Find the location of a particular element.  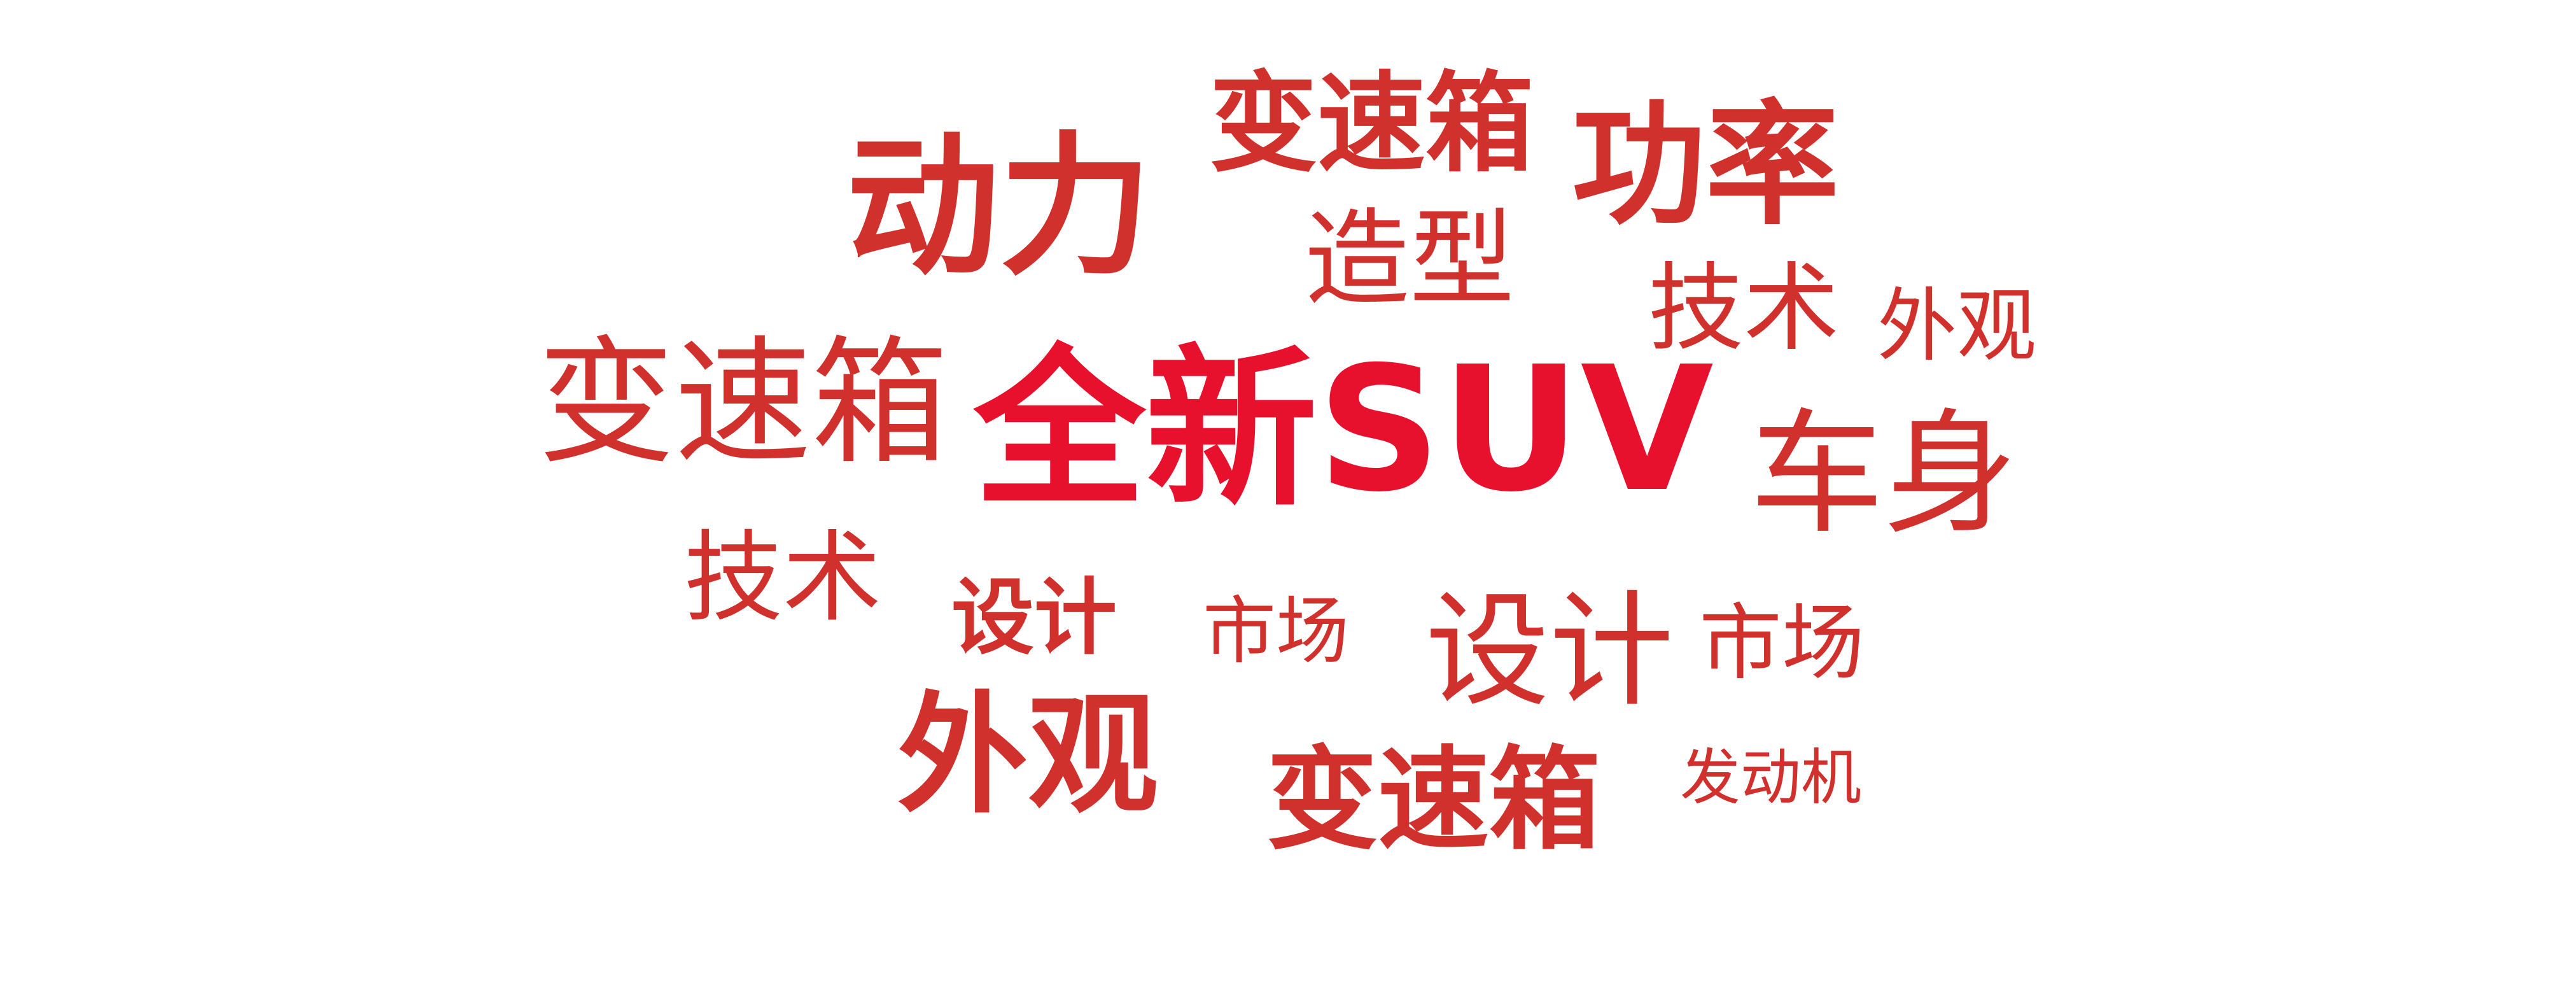

word-fadongji: 发动机 is located at coordinates (1771, 778).